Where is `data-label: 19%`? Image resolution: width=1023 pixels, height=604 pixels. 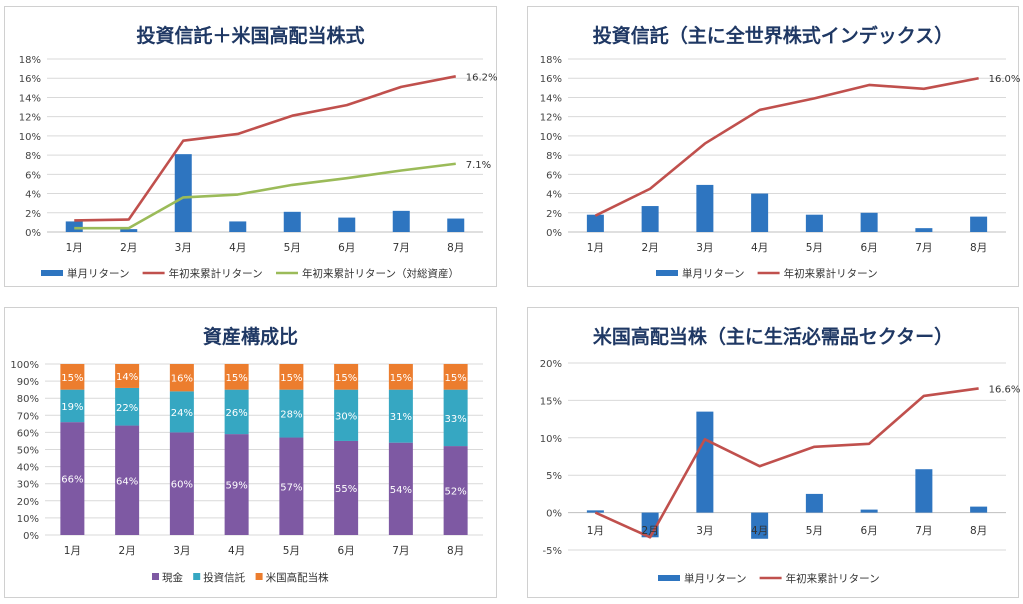 data-label: 19% is located at coordinates (72, 407).